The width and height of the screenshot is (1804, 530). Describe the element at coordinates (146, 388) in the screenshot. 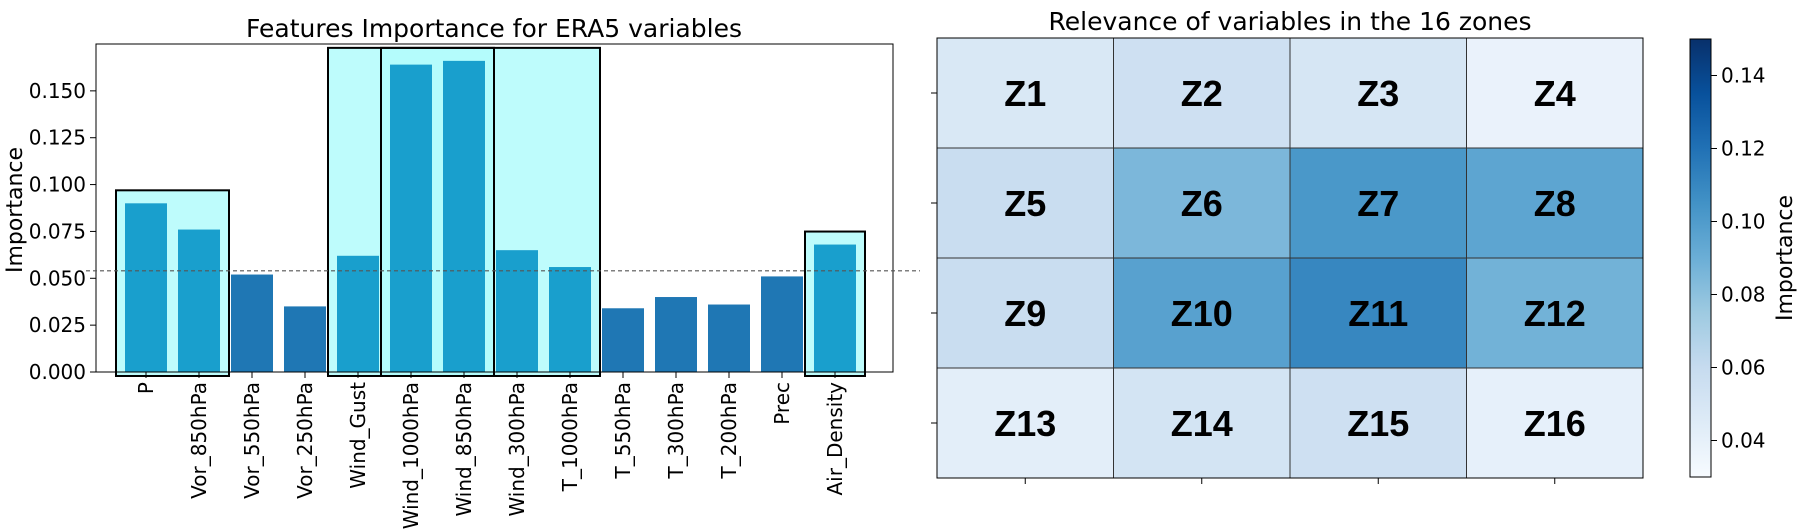

I see `x-tick-label: P` at that location.